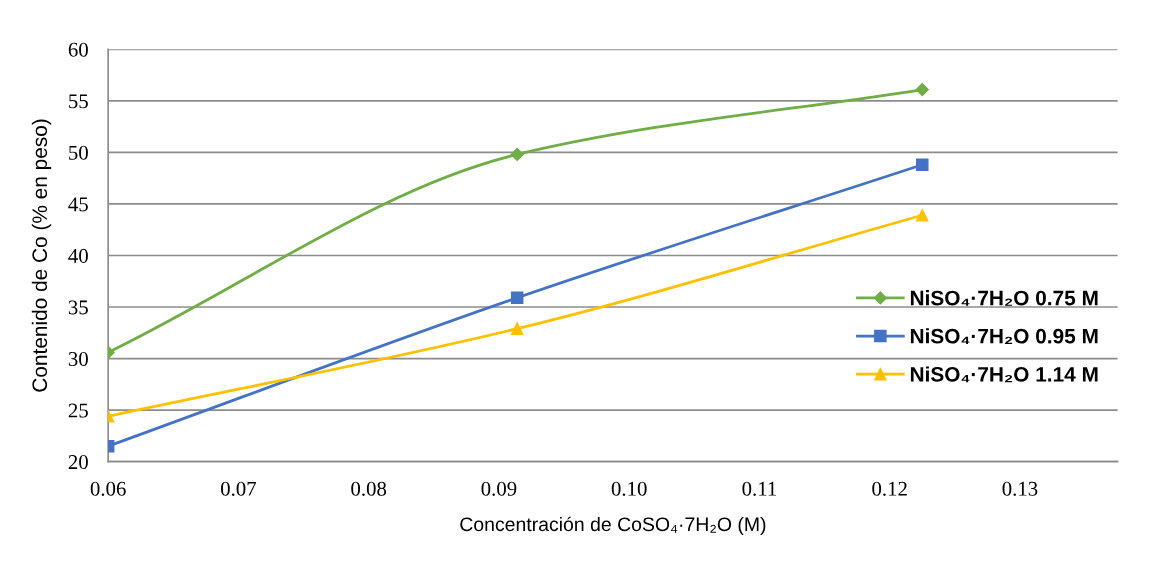 This screenshot has height=580, width=1163. I want to click on y-tick-label: 35, so click(78, 307).